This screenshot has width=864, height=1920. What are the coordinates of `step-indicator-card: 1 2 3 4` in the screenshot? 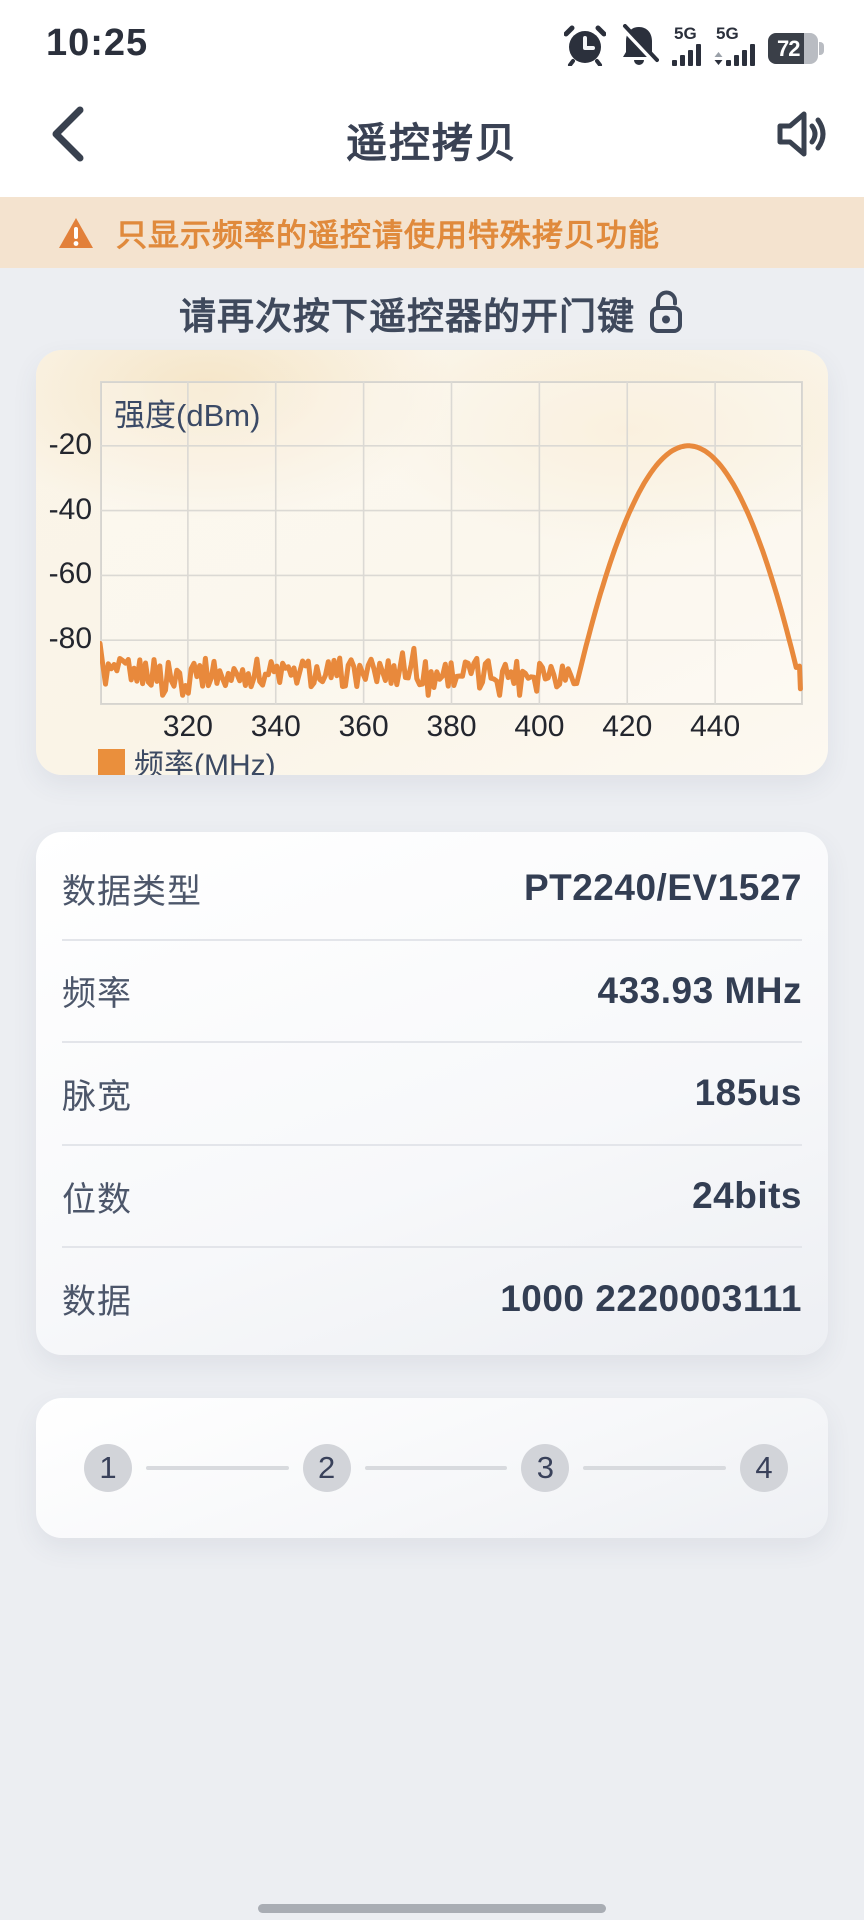 It's located at (432, 1468).